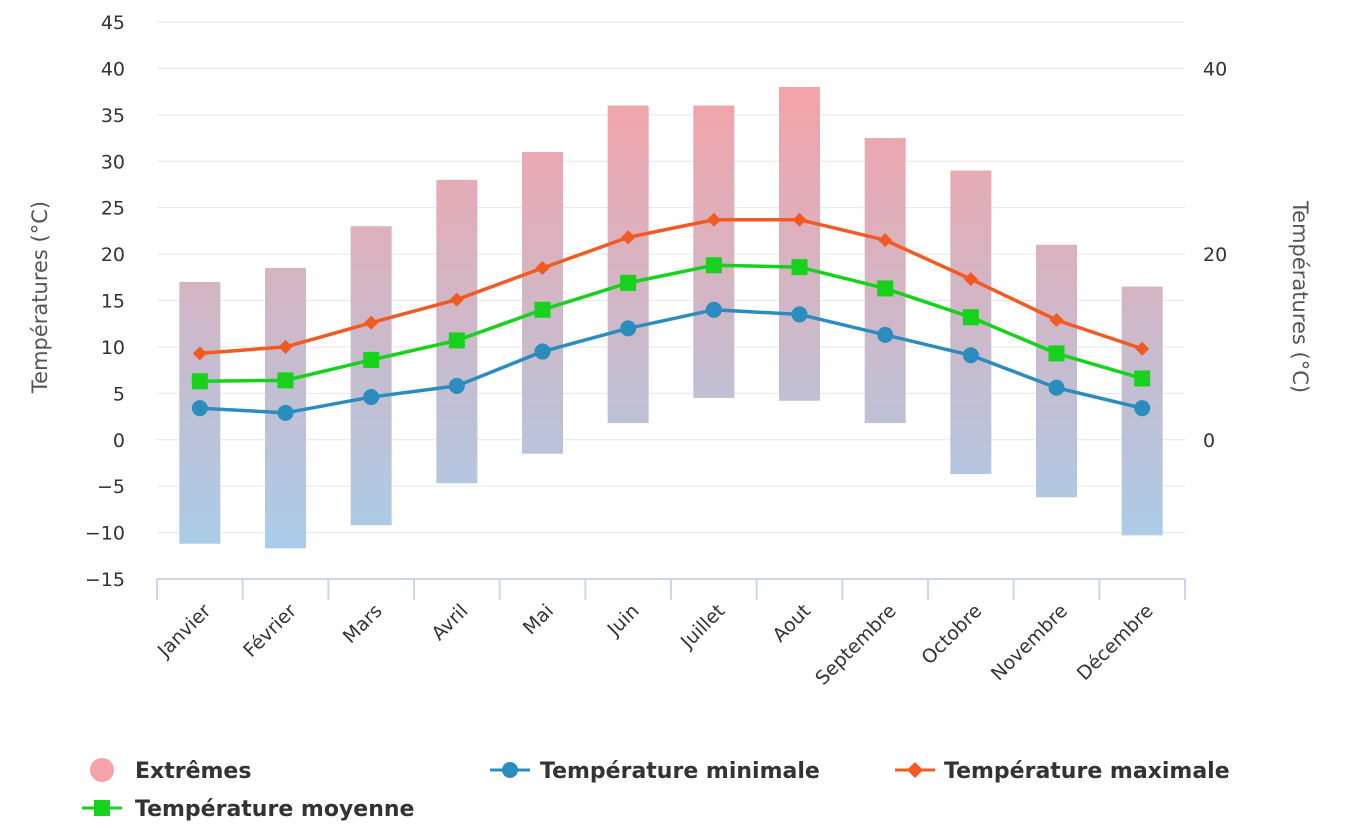 The image size is (1354, 828). What do you see at coordinates (113, 162) in the screenshot?
I see `y-left-tick-label: 30` at bounding box center [113, 162].